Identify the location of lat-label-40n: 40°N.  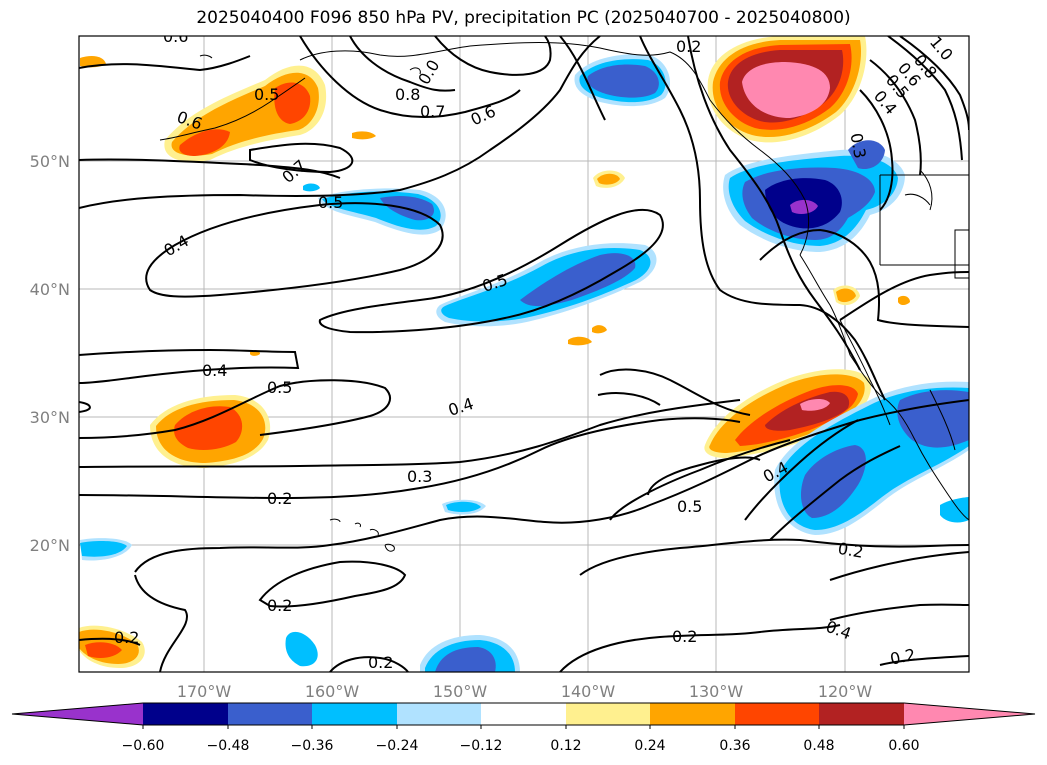
(50, 289).